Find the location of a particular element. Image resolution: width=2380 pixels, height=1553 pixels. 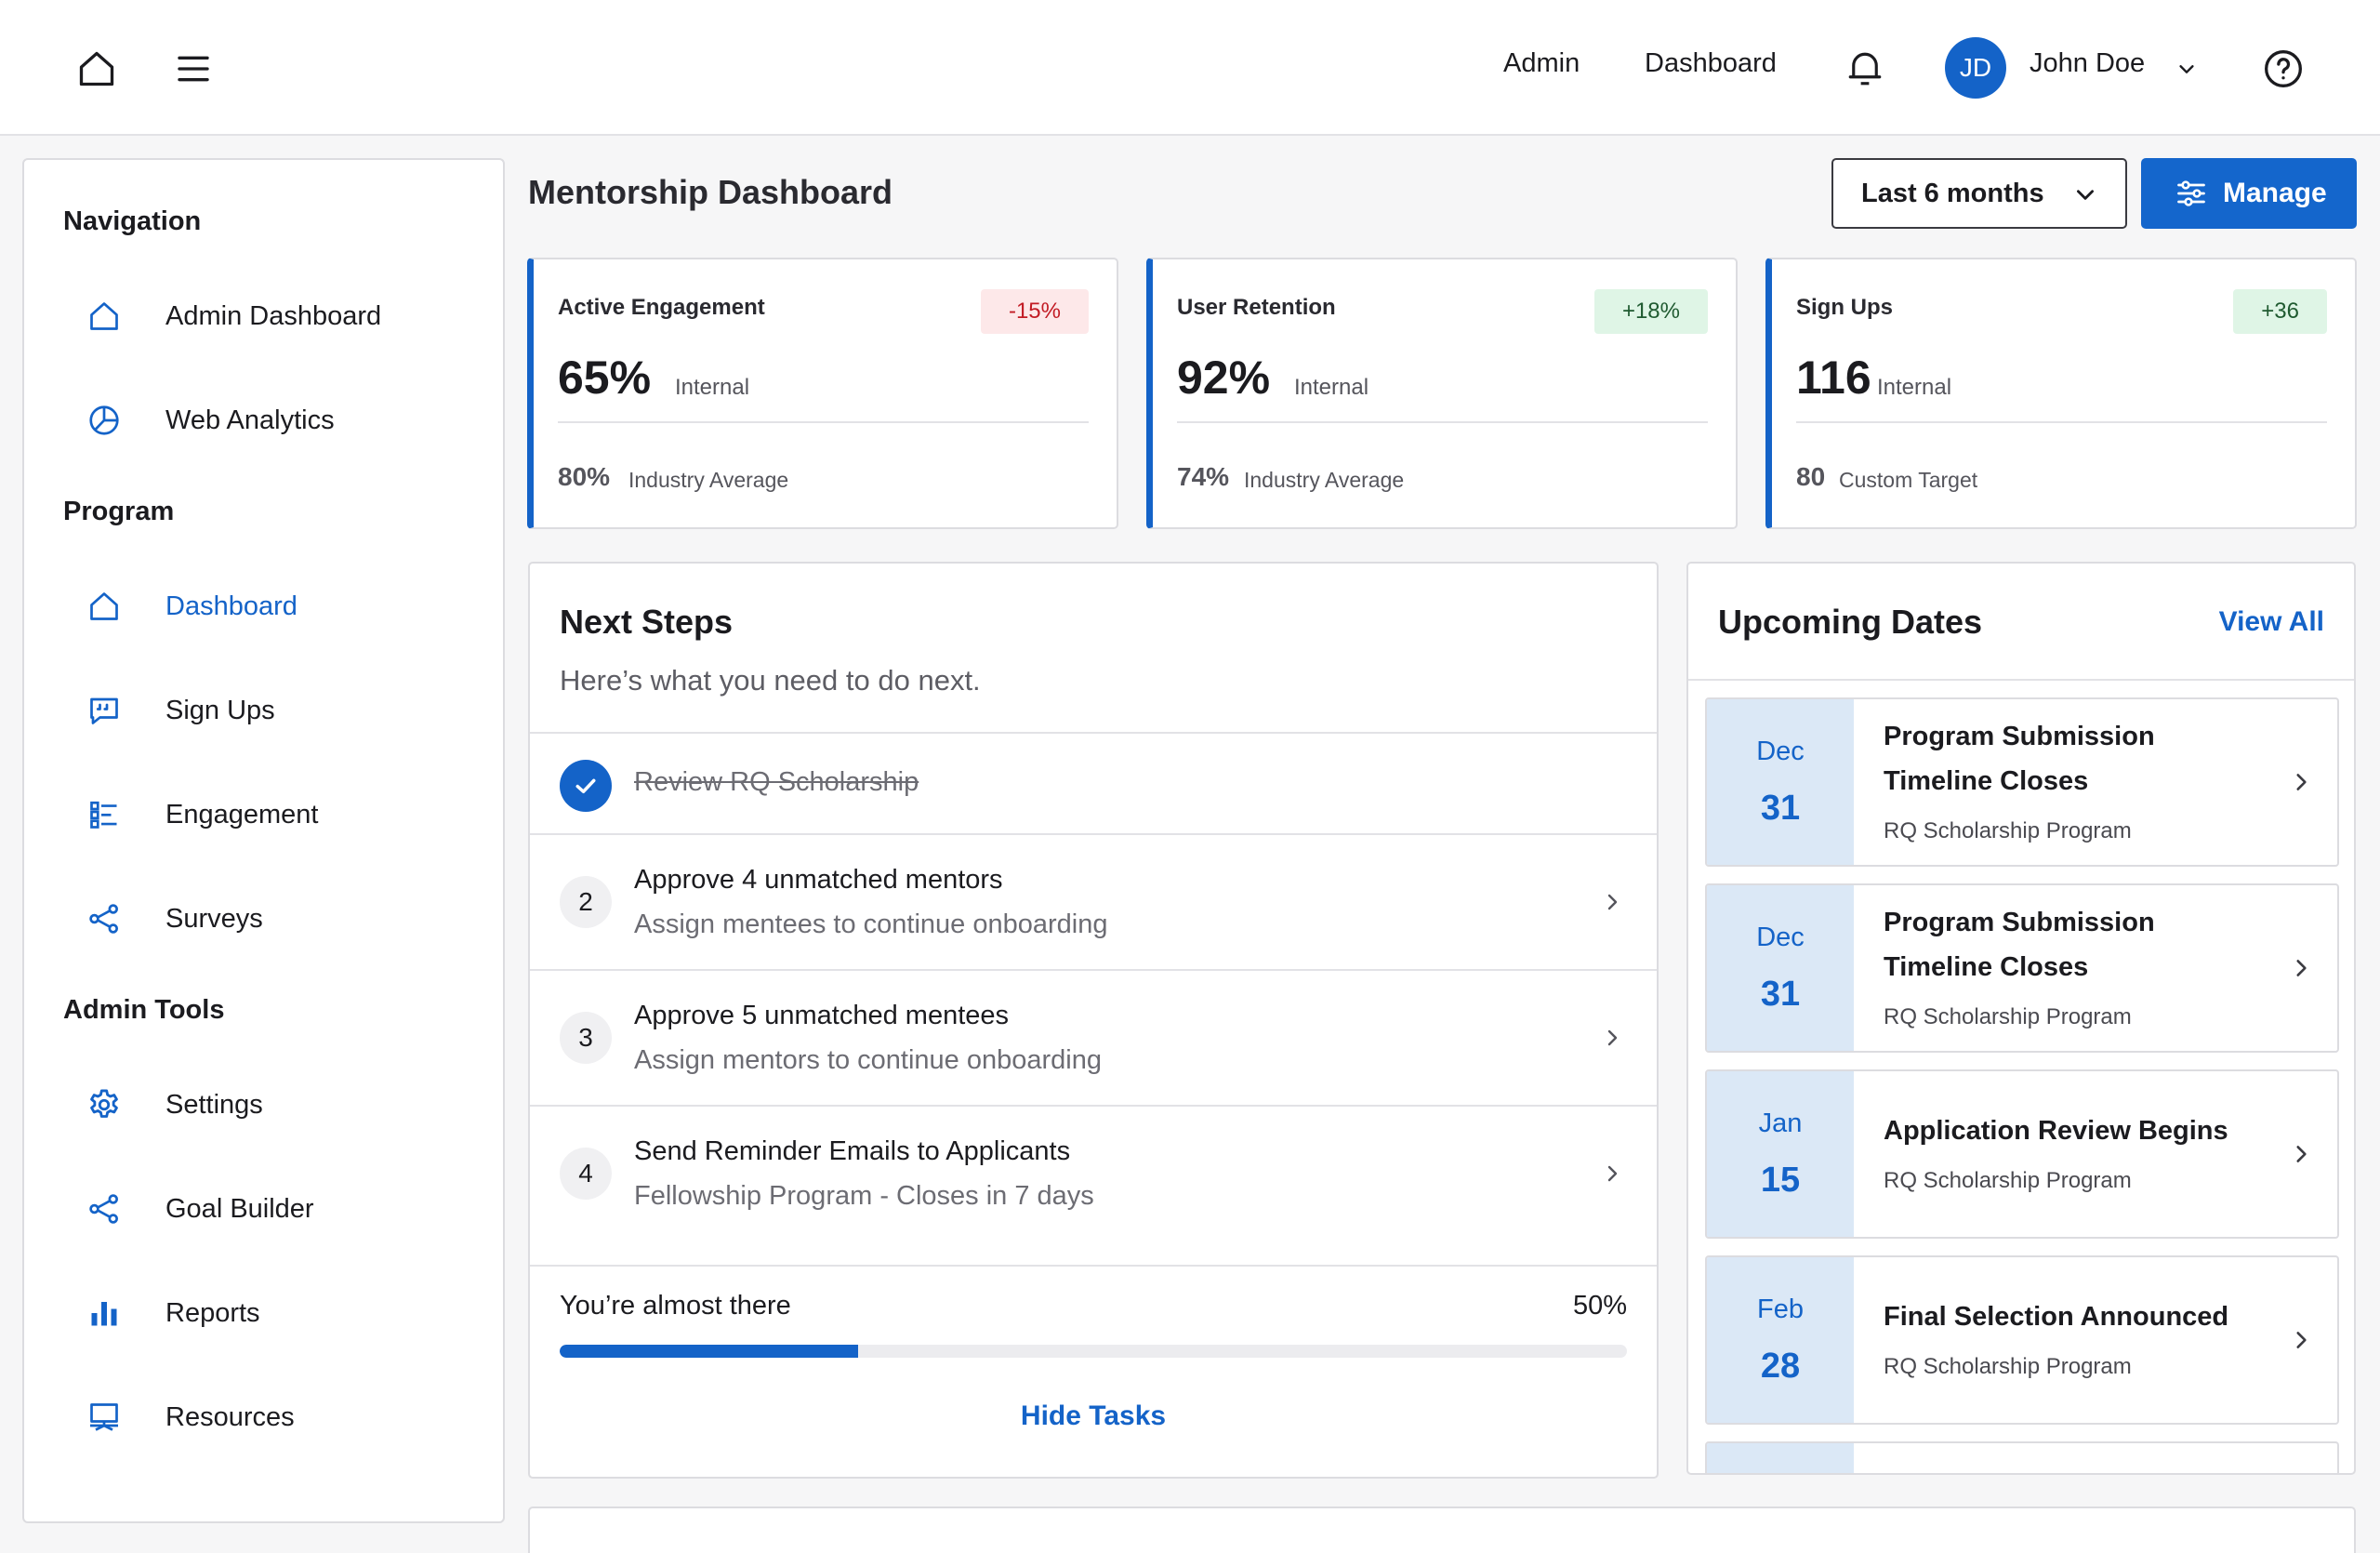

event-title: Final Selection Announced is located at coordinates (2056, 1317).